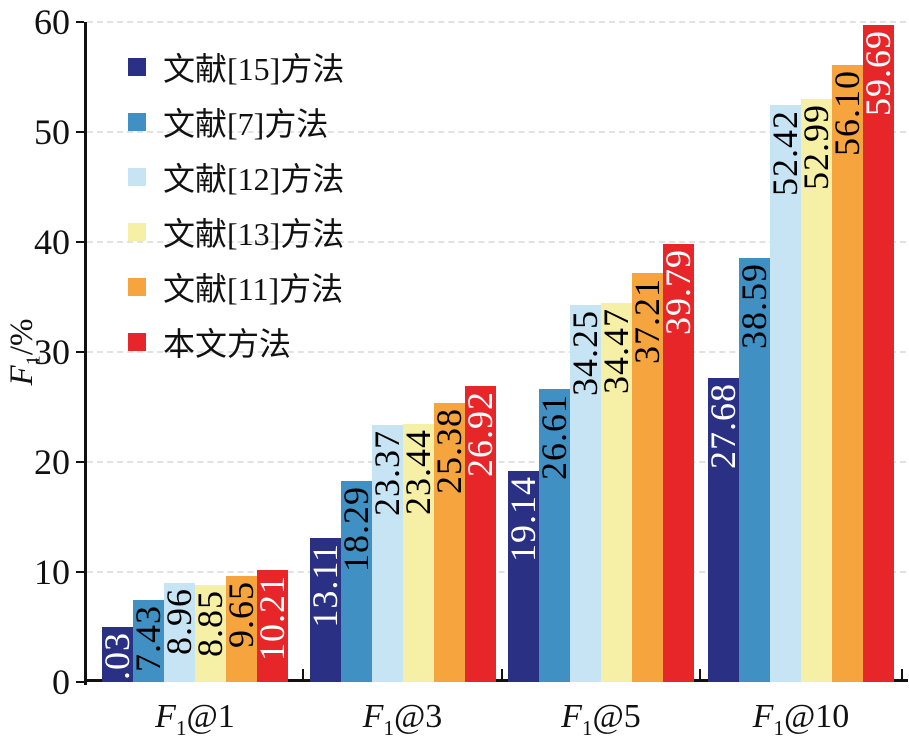 This screenshot has height=738, width=909. What do you see at coordinates (496, 680) in the screenshot?
I see `x-axis-line` at bounding box center [496, 680].